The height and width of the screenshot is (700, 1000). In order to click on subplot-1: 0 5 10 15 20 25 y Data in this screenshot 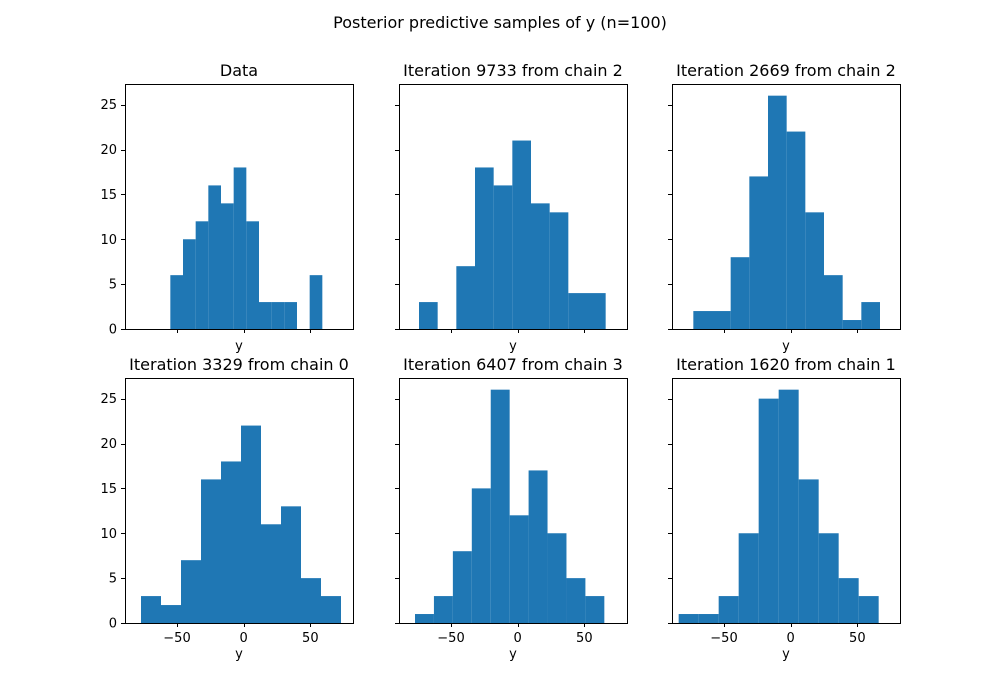, I will do `click(227, 207)`.